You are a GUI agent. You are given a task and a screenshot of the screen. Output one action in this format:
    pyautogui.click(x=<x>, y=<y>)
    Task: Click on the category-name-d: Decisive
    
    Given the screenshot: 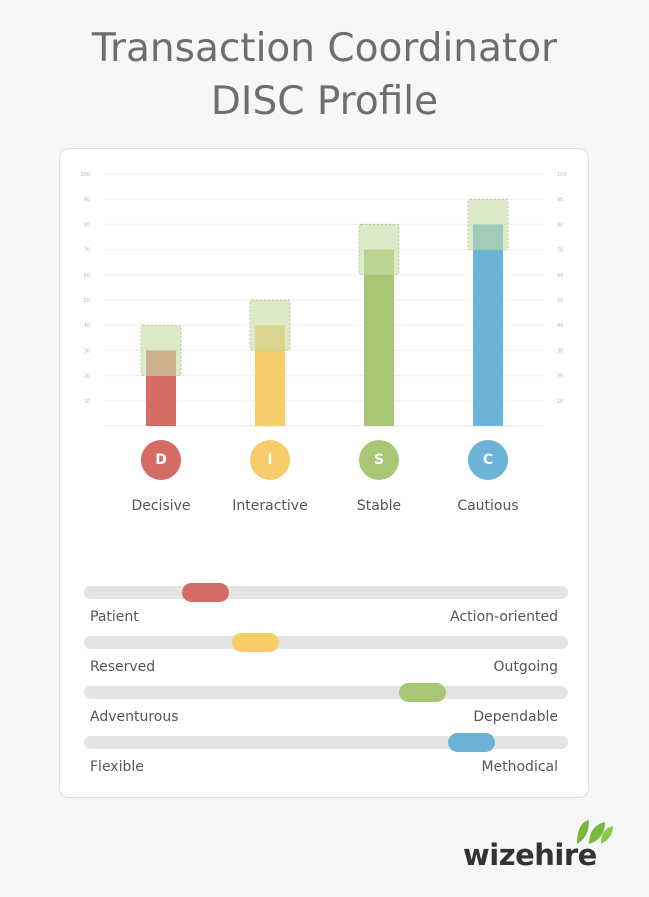 What is the action you would take?
    pyautogui.click(x=161, y=506)
    